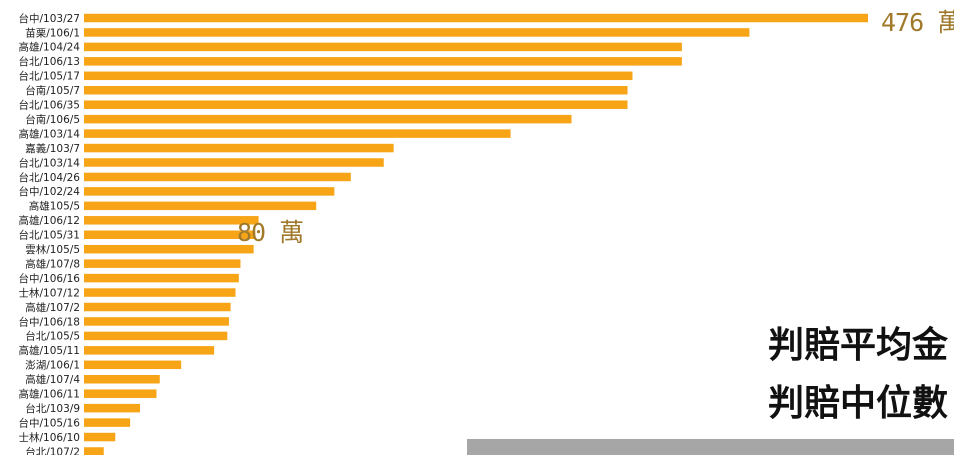 The width and height of the screenshot is (954, 455). What do you see at coordinates (52, 119) in the screenshot?
I see `category-label-7: 台南/106/5` at bounding box center [52, 119].